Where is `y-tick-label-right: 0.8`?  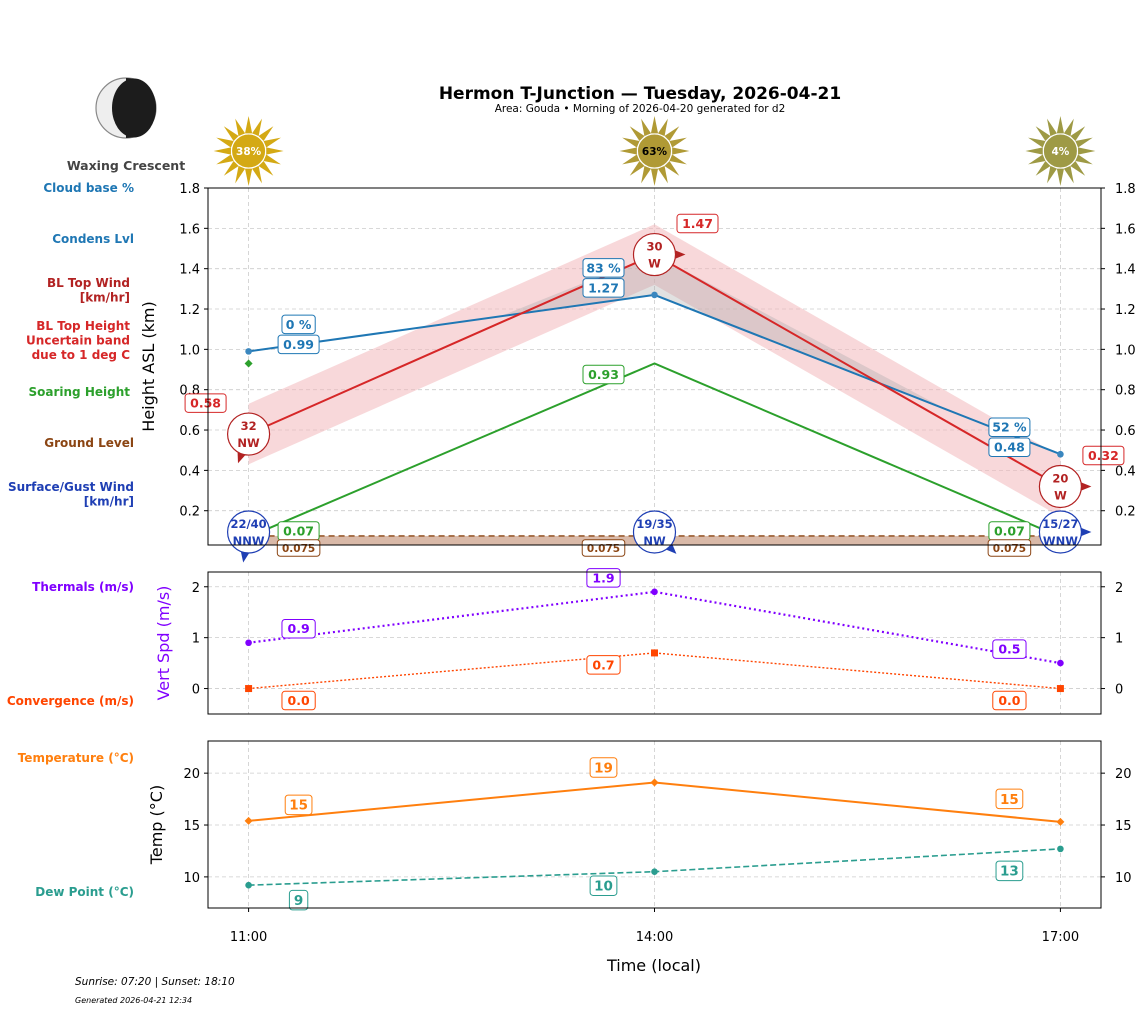
y-tick-label-right: 0.8 is located at coordinates (1125, 391).